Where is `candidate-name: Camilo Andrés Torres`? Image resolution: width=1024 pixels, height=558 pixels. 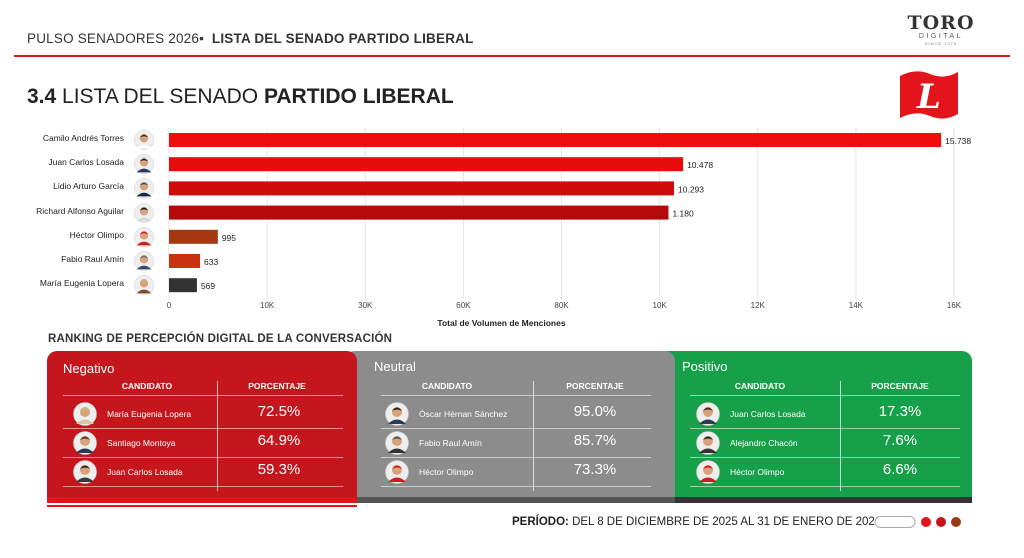
candidate-name: Camilo Andrés Torres is located at coordinates (83, 138).